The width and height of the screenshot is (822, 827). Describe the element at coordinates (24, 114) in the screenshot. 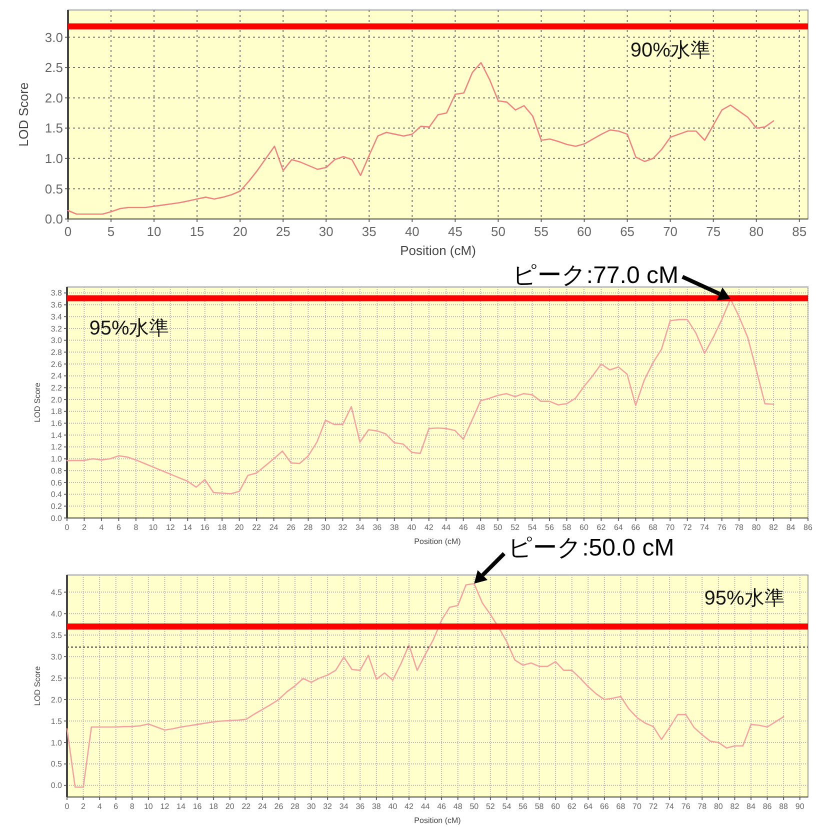

I see `y-axis-title: LOD Score` at that location.